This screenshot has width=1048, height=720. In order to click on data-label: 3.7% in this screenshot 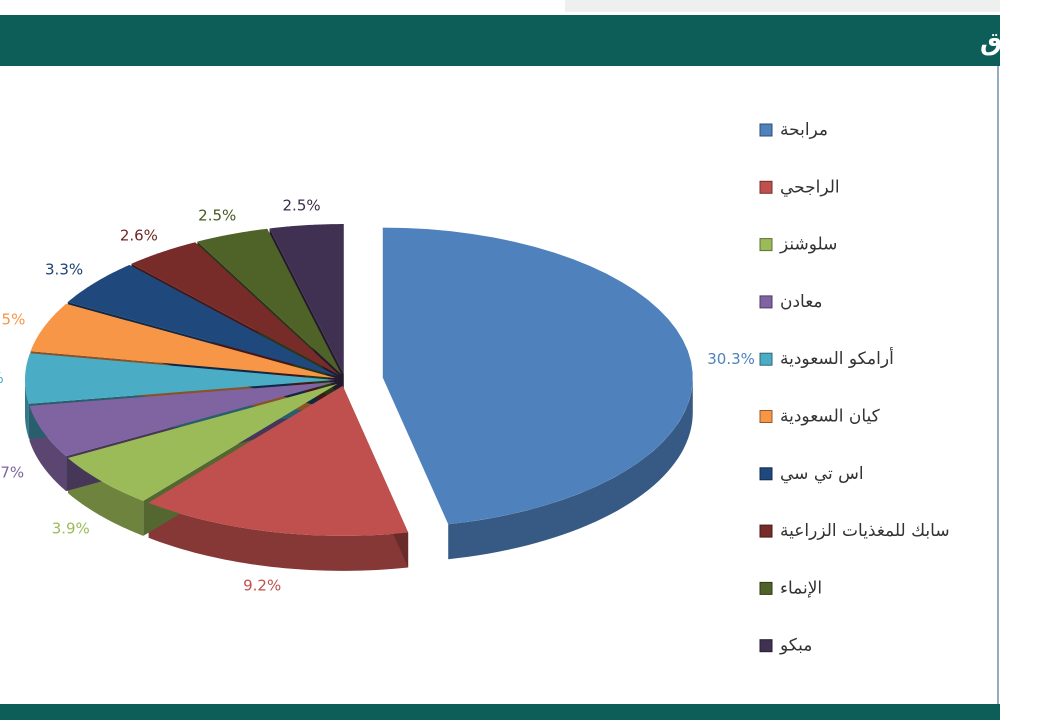, I will do `click(12, 473)`.